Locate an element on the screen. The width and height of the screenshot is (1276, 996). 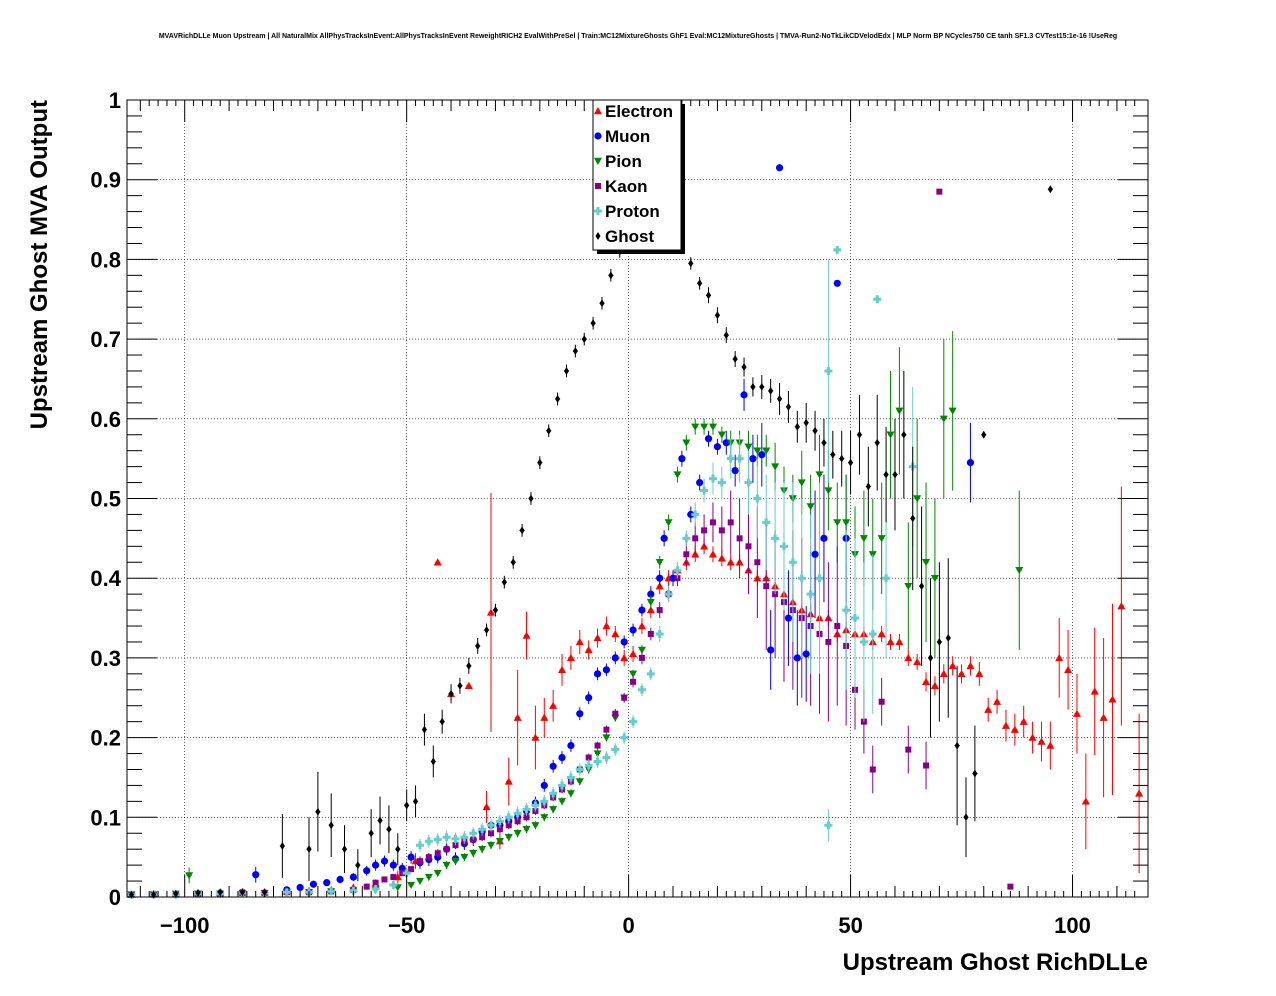
y-tick-label: 0.4 is located at coordinates (105, 578).